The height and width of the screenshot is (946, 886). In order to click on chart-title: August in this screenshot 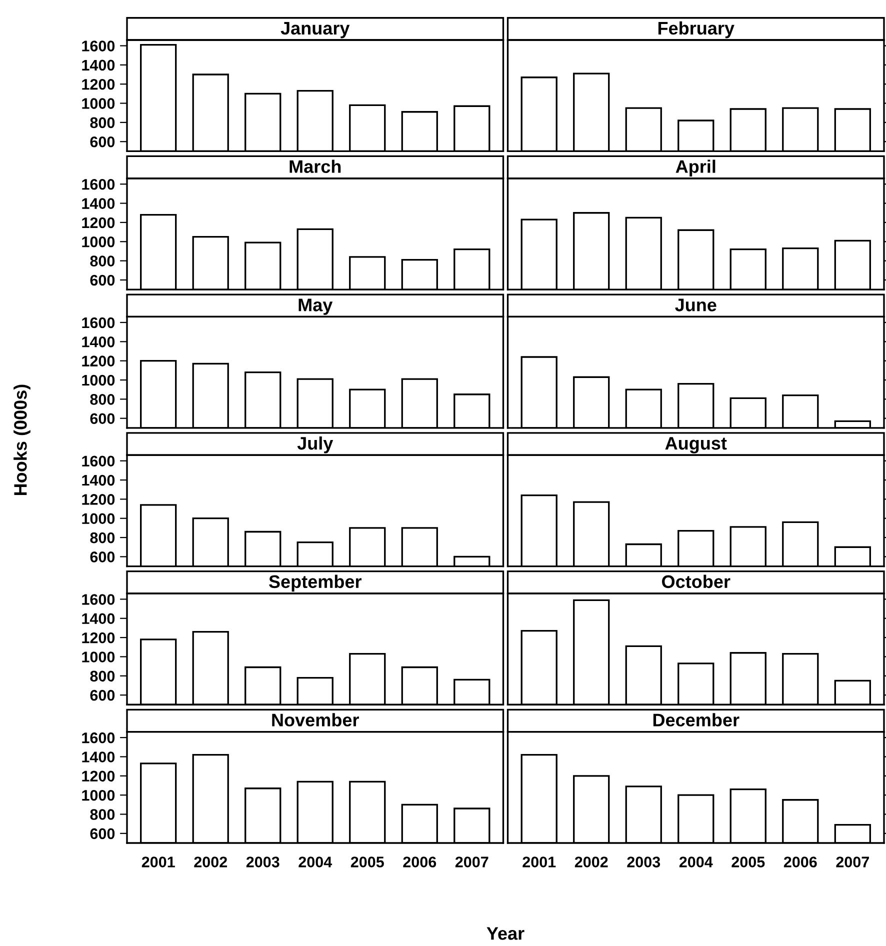, I will do `click(696, 445)`.